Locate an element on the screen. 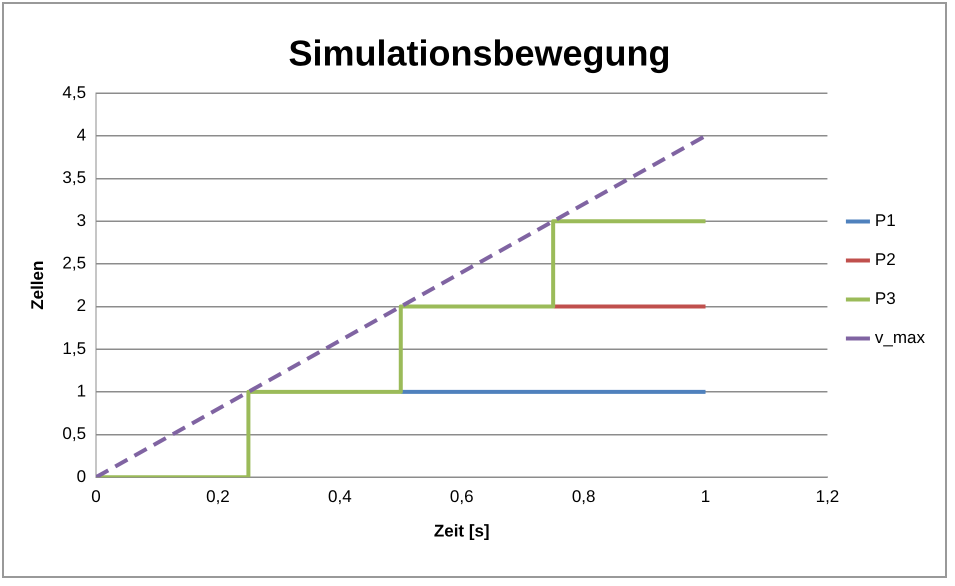 This screenshot has width=955, height=586. y-tick-label: 0,5 is located at coordinates (74, 434).